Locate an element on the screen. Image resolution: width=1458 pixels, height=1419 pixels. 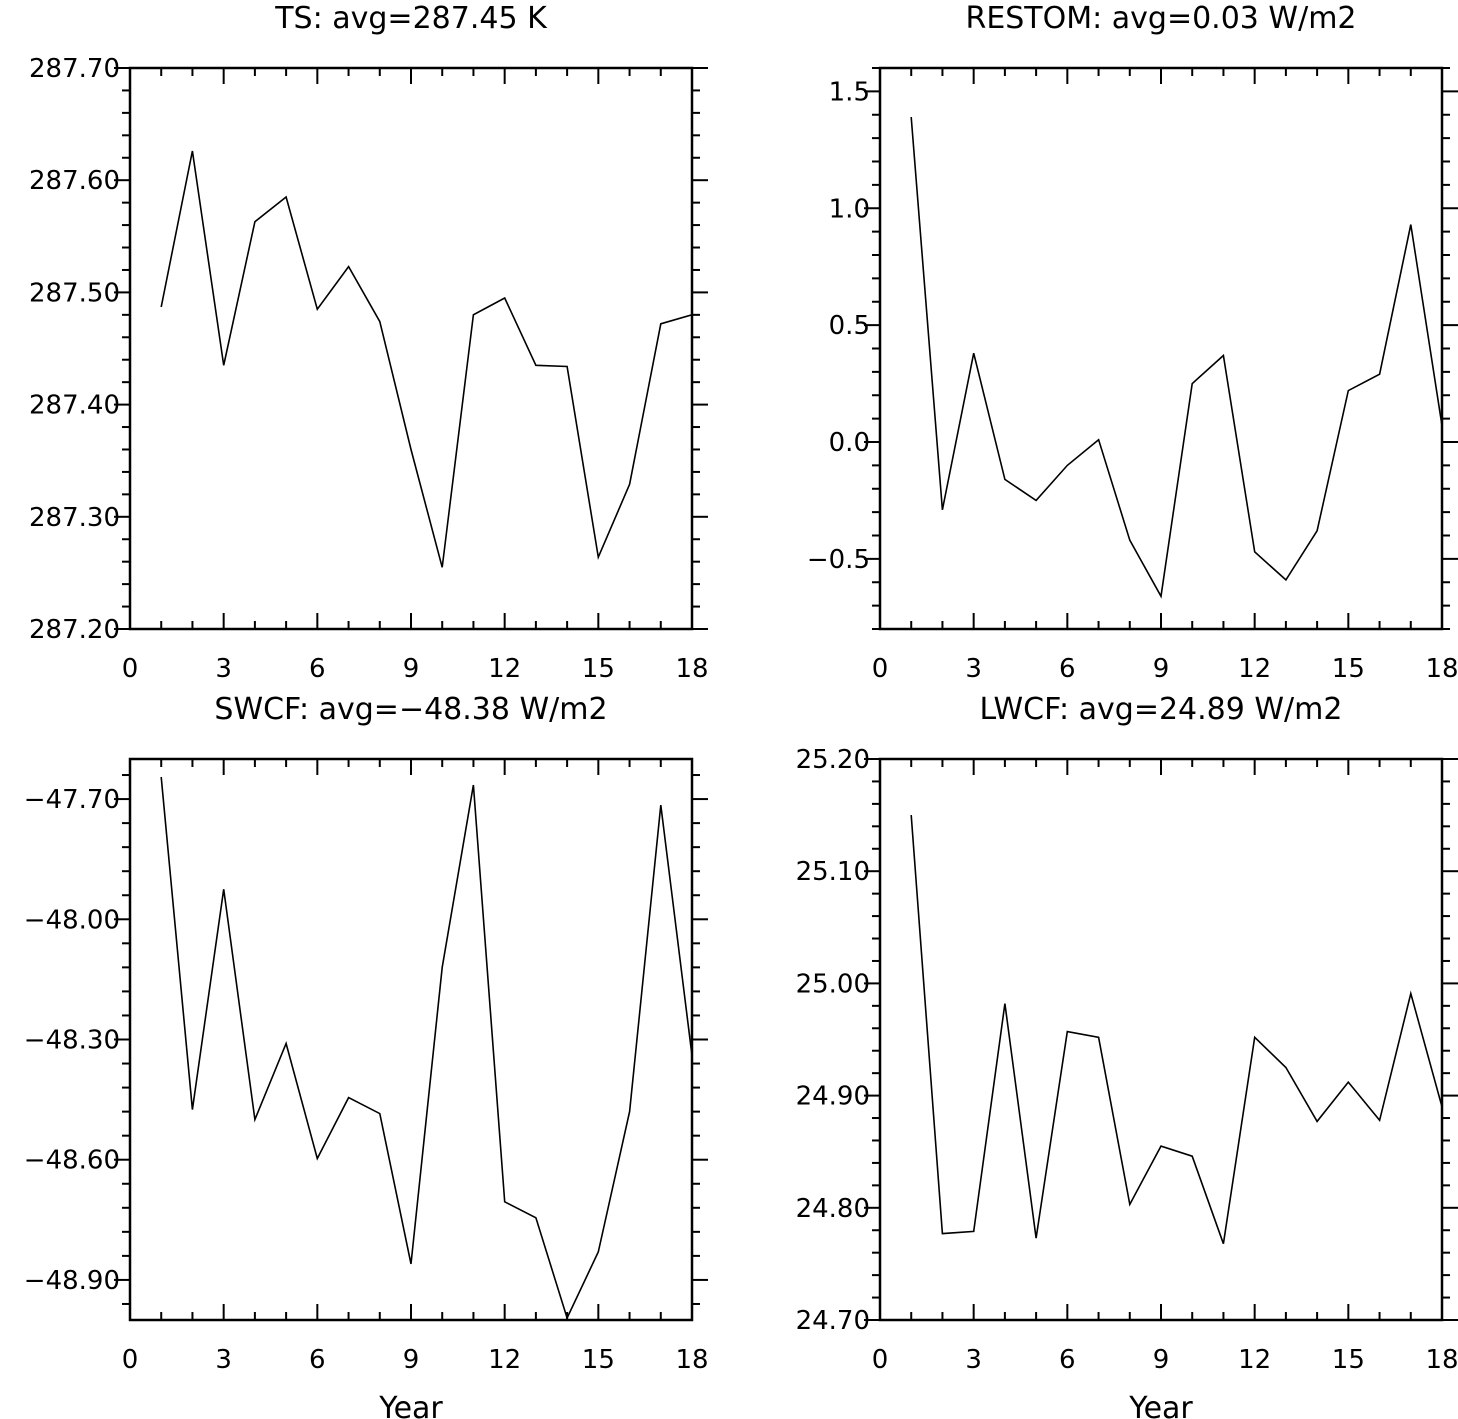
y-tick-label: 287.50 is located at coordinates (74, 293).